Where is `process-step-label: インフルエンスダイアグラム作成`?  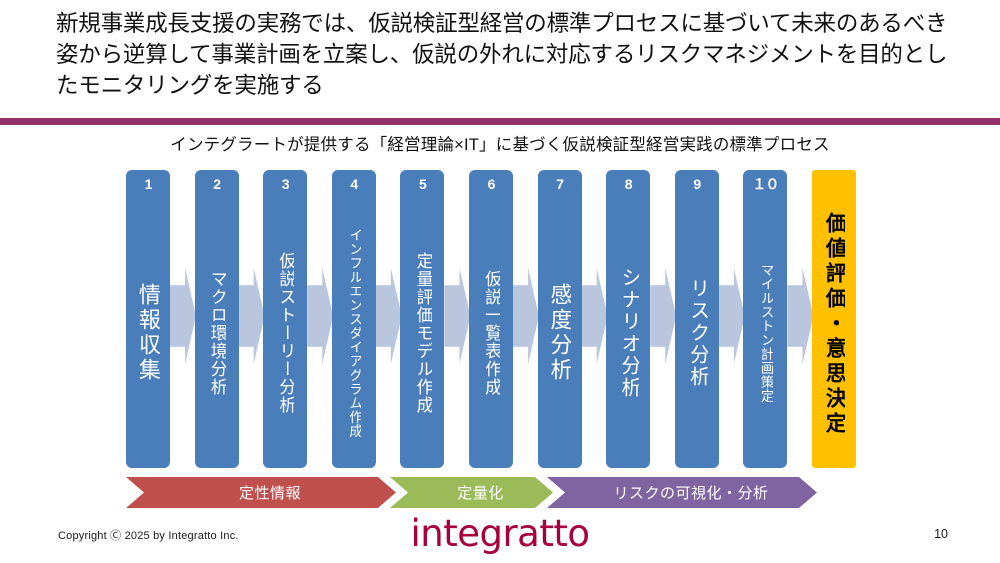
process-step-label: インフルエンスダイアグラム作成 is located at coordinates (354, 332).